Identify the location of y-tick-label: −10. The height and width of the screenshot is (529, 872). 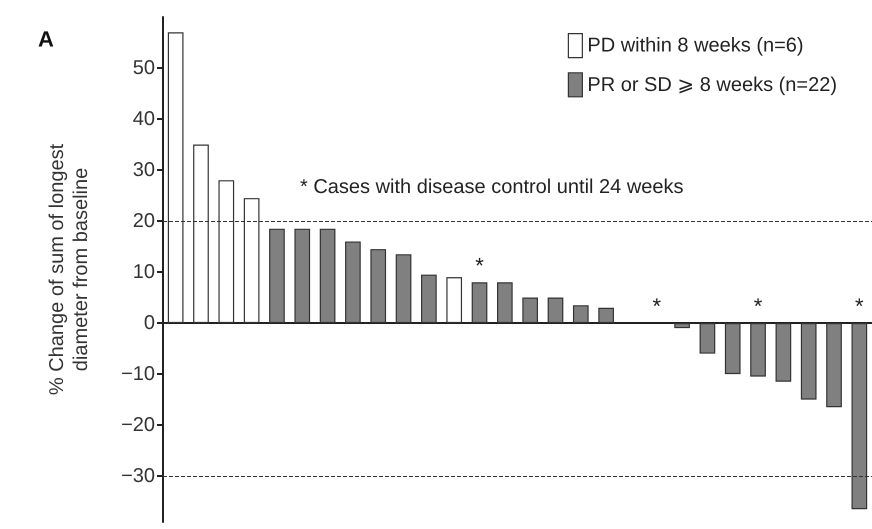
(138, 374).